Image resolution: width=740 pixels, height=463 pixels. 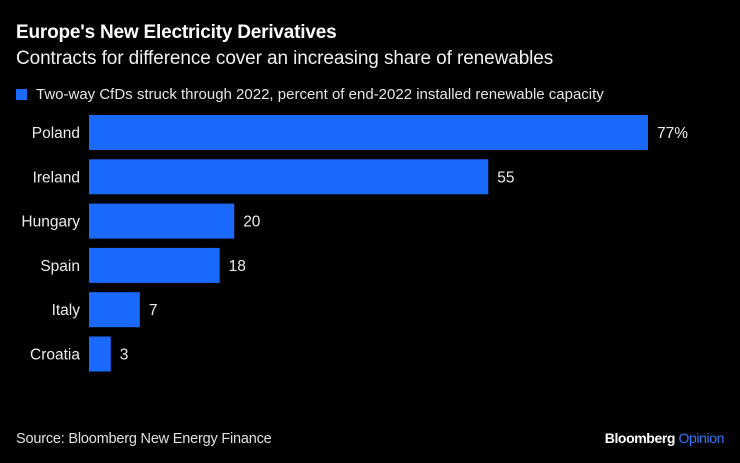 I want to click on category-label: Poland, so click(x=56, y=133).